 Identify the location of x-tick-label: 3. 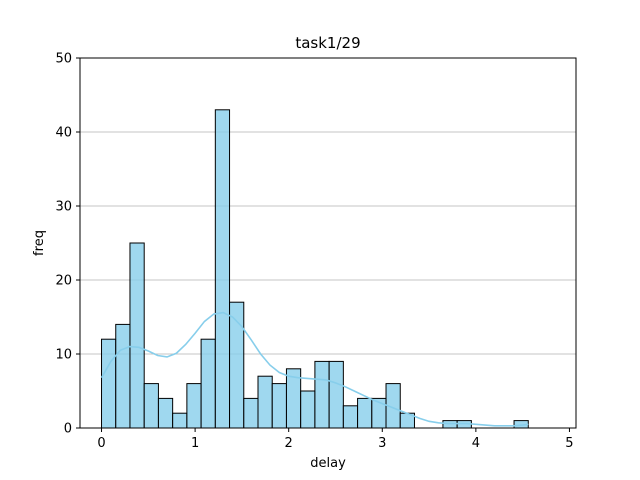
(382, 443).